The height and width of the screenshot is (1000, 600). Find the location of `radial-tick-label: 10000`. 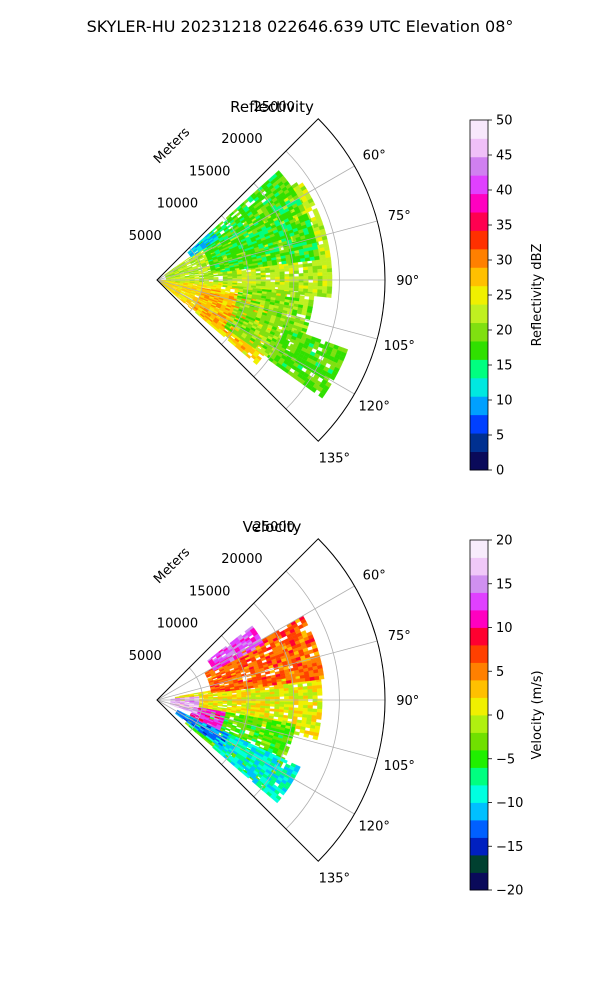

radial-tick-label: 10000 is located at coordinates (177, 204).